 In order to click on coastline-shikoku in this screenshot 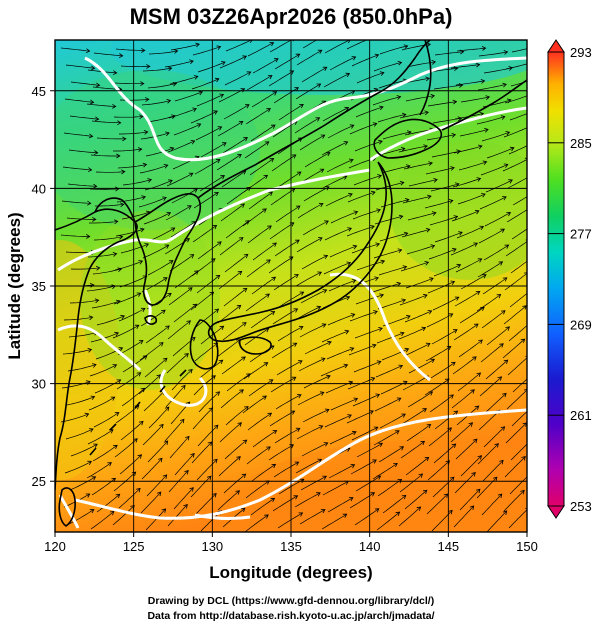, I will do `click(255, 345)`.